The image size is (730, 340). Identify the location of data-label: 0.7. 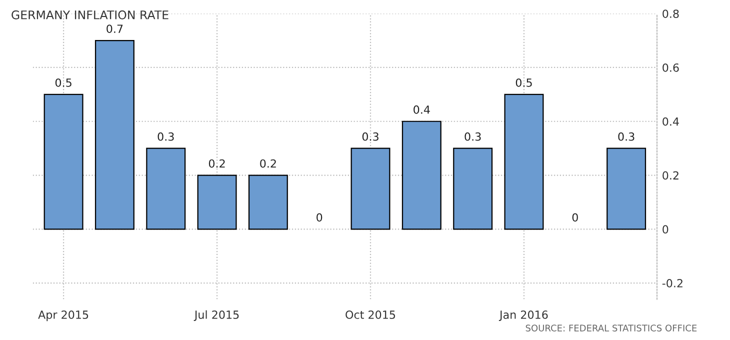
(114, 28).